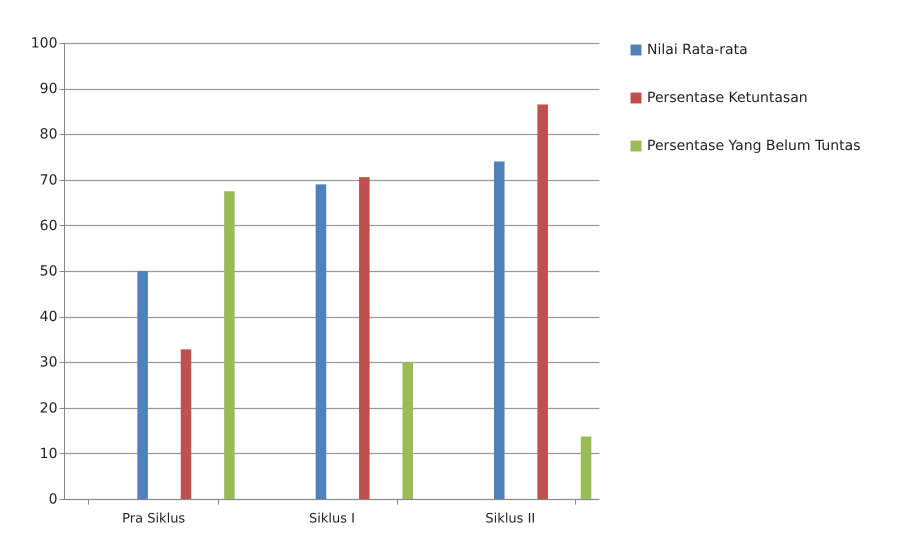  What do you see at coordinates (49, 226) in the screenshot?
I see `y-tick-label: 60` at bounding box center [49, 226].